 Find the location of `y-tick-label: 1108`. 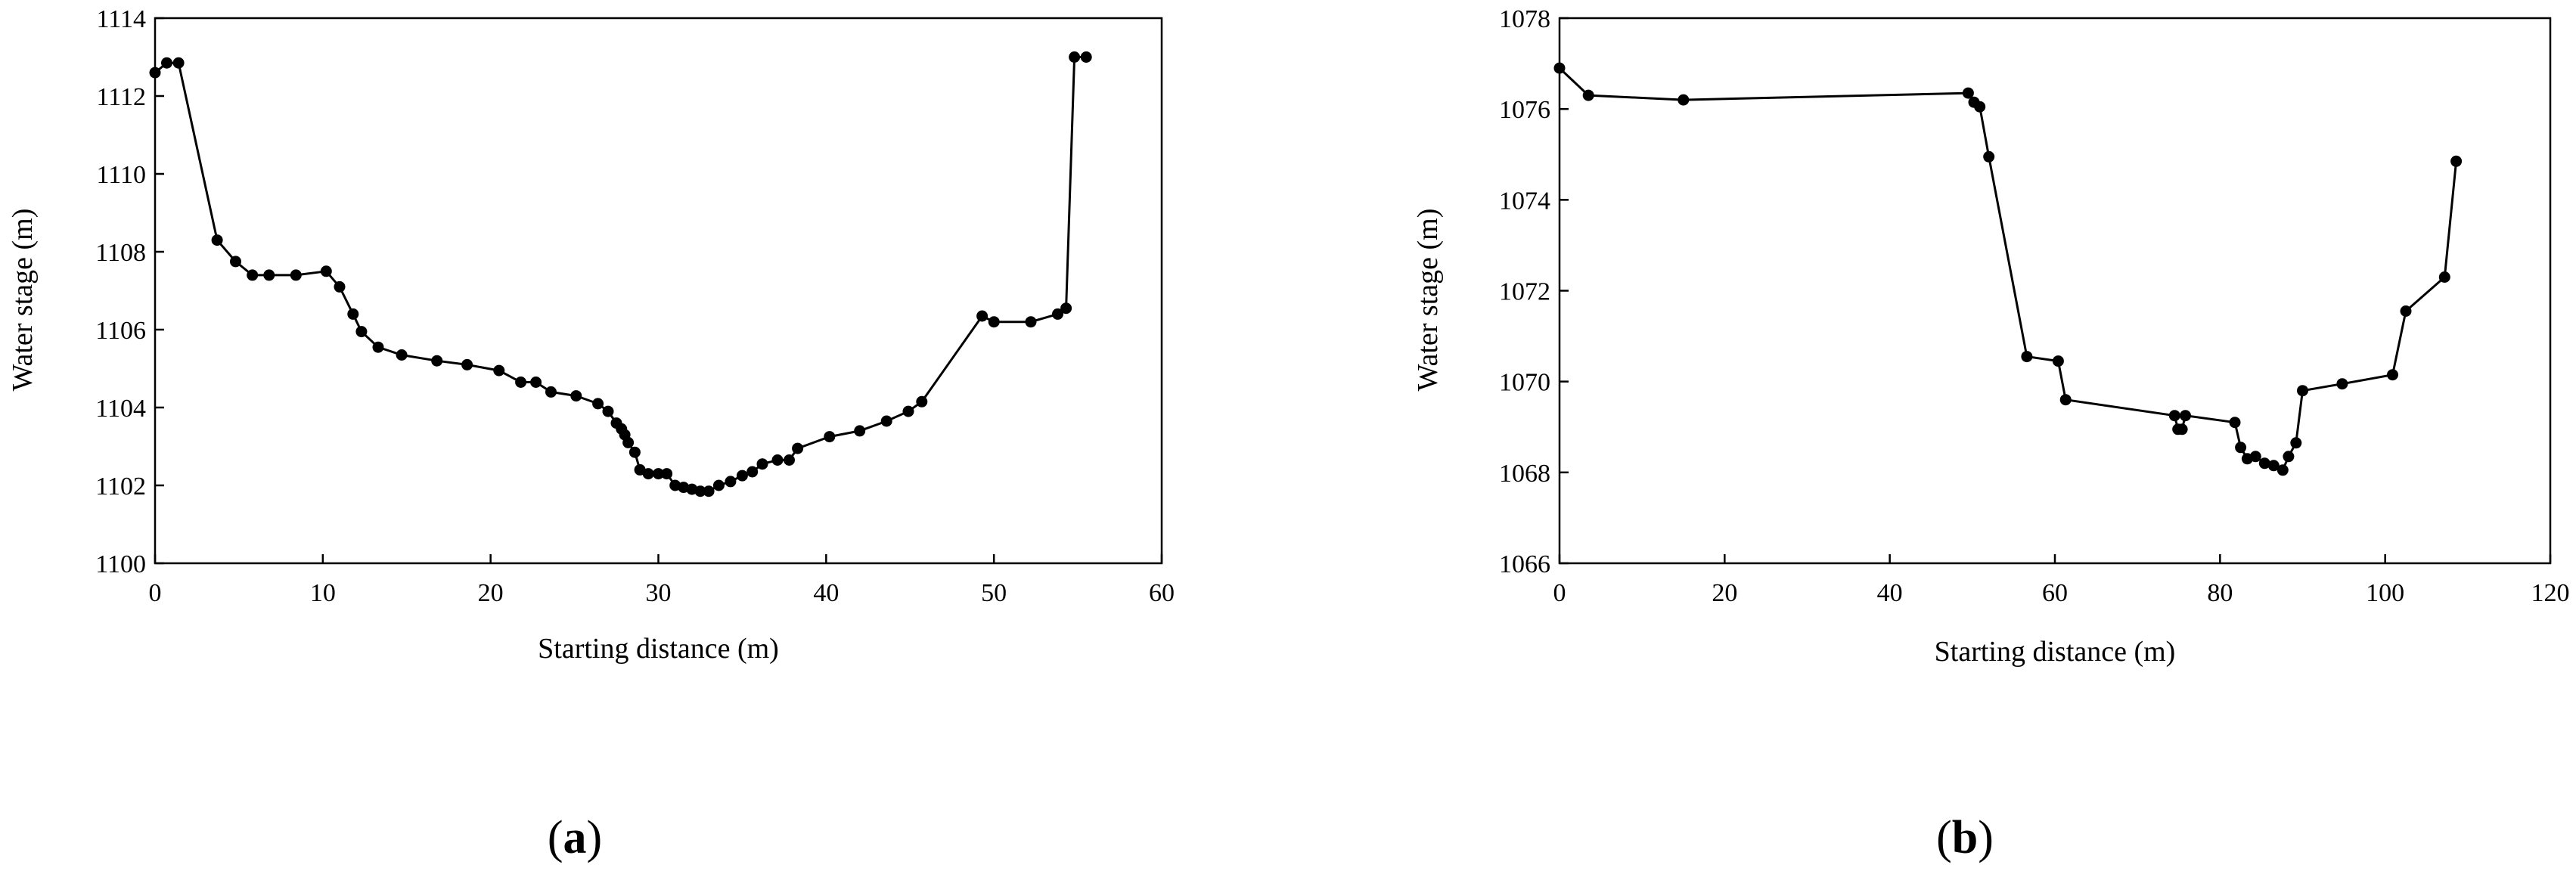

y-tick-label: 1108 is located at coordinates (120, 253).